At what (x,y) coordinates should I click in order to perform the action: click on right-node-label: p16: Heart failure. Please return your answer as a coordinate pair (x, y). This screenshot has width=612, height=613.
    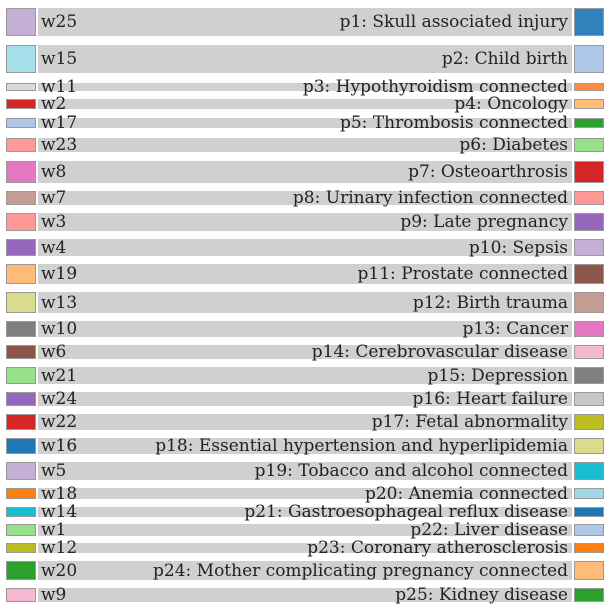
    Looking at the image, I should click on (490, 399).